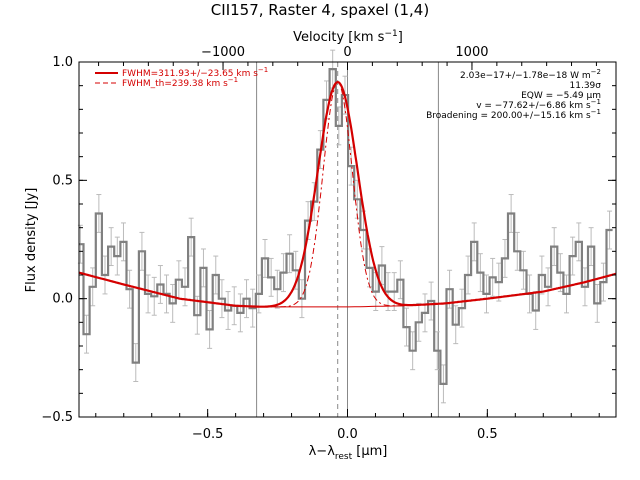 Image resolution: width=640 pixels, height=480 pixels. What do you see at coordinates (530, 74) in the screenshot?
I see `annotation: 2.03e−17+/−1.78e−18 W m−2` at bounding box center [530, 74].